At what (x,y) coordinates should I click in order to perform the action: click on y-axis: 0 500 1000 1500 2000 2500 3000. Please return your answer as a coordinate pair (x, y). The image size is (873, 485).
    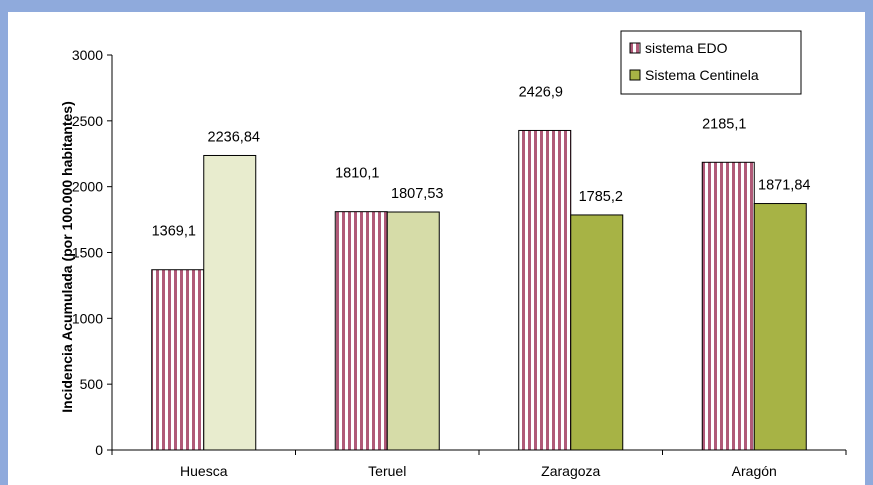
    Looking at the image, I should click on (92, 252).